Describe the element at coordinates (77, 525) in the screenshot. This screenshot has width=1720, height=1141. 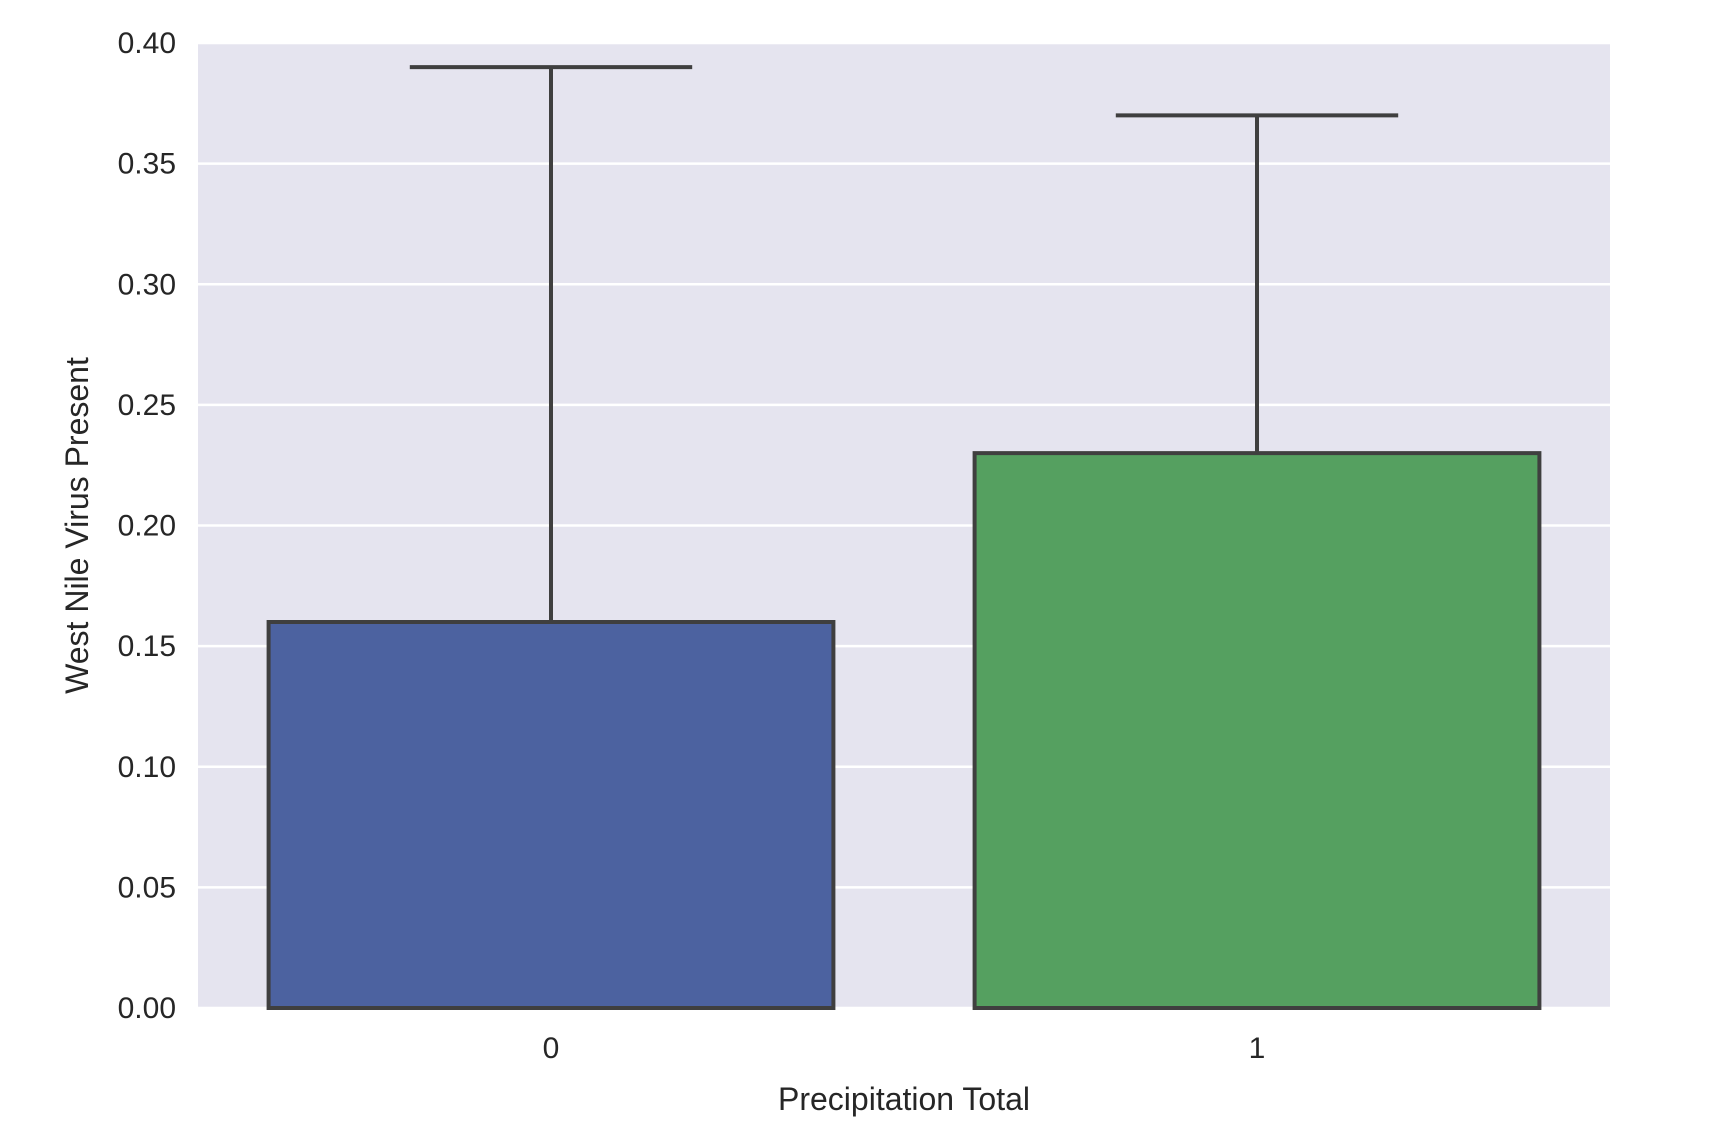
I see `y-axis-label: West Nile Virus Present` at that location.